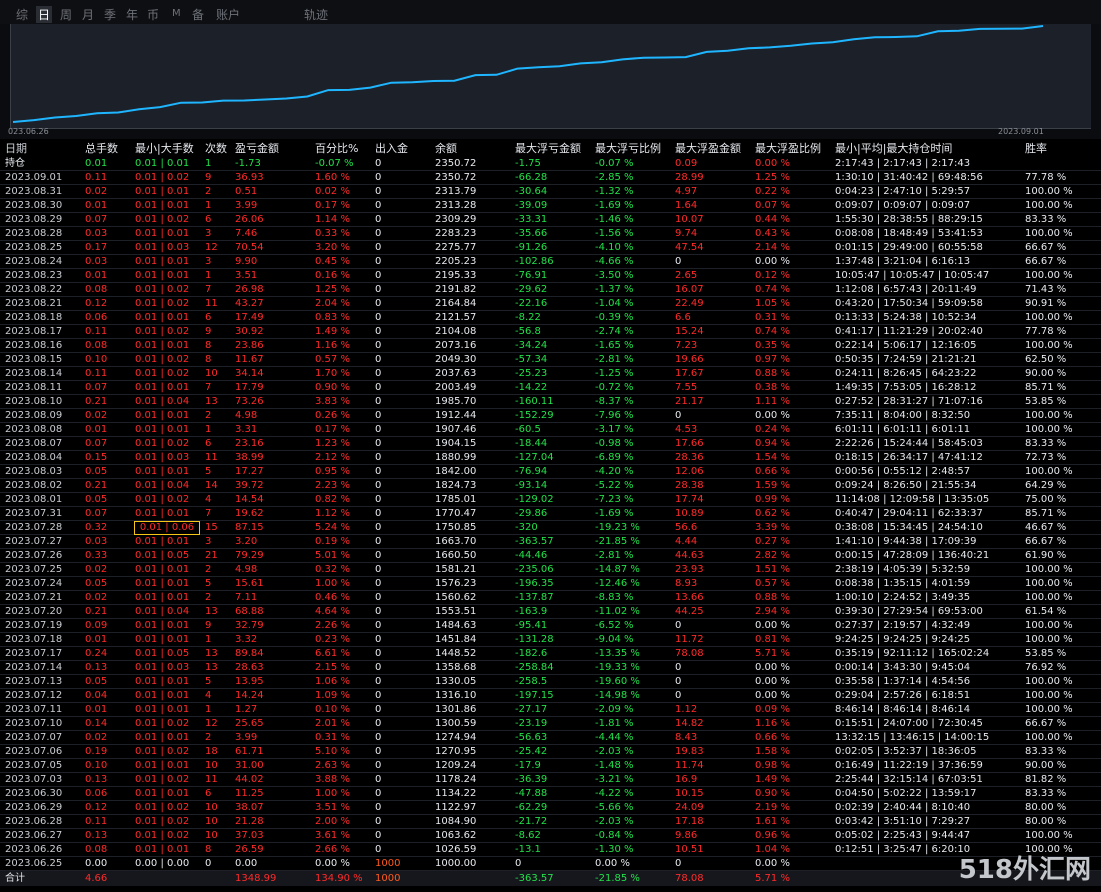 The height and width of the screenshot is (892, 1101). Describe the element at coordinates (96, 177) in the screenshot. I see `cell-total-lots: 0.11` at that location.